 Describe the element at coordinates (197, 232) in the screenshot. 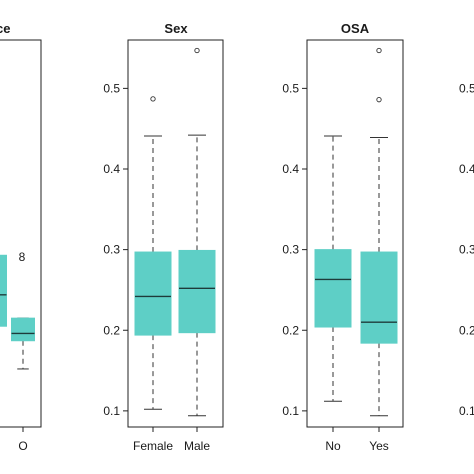

I see `box-male` at that location.